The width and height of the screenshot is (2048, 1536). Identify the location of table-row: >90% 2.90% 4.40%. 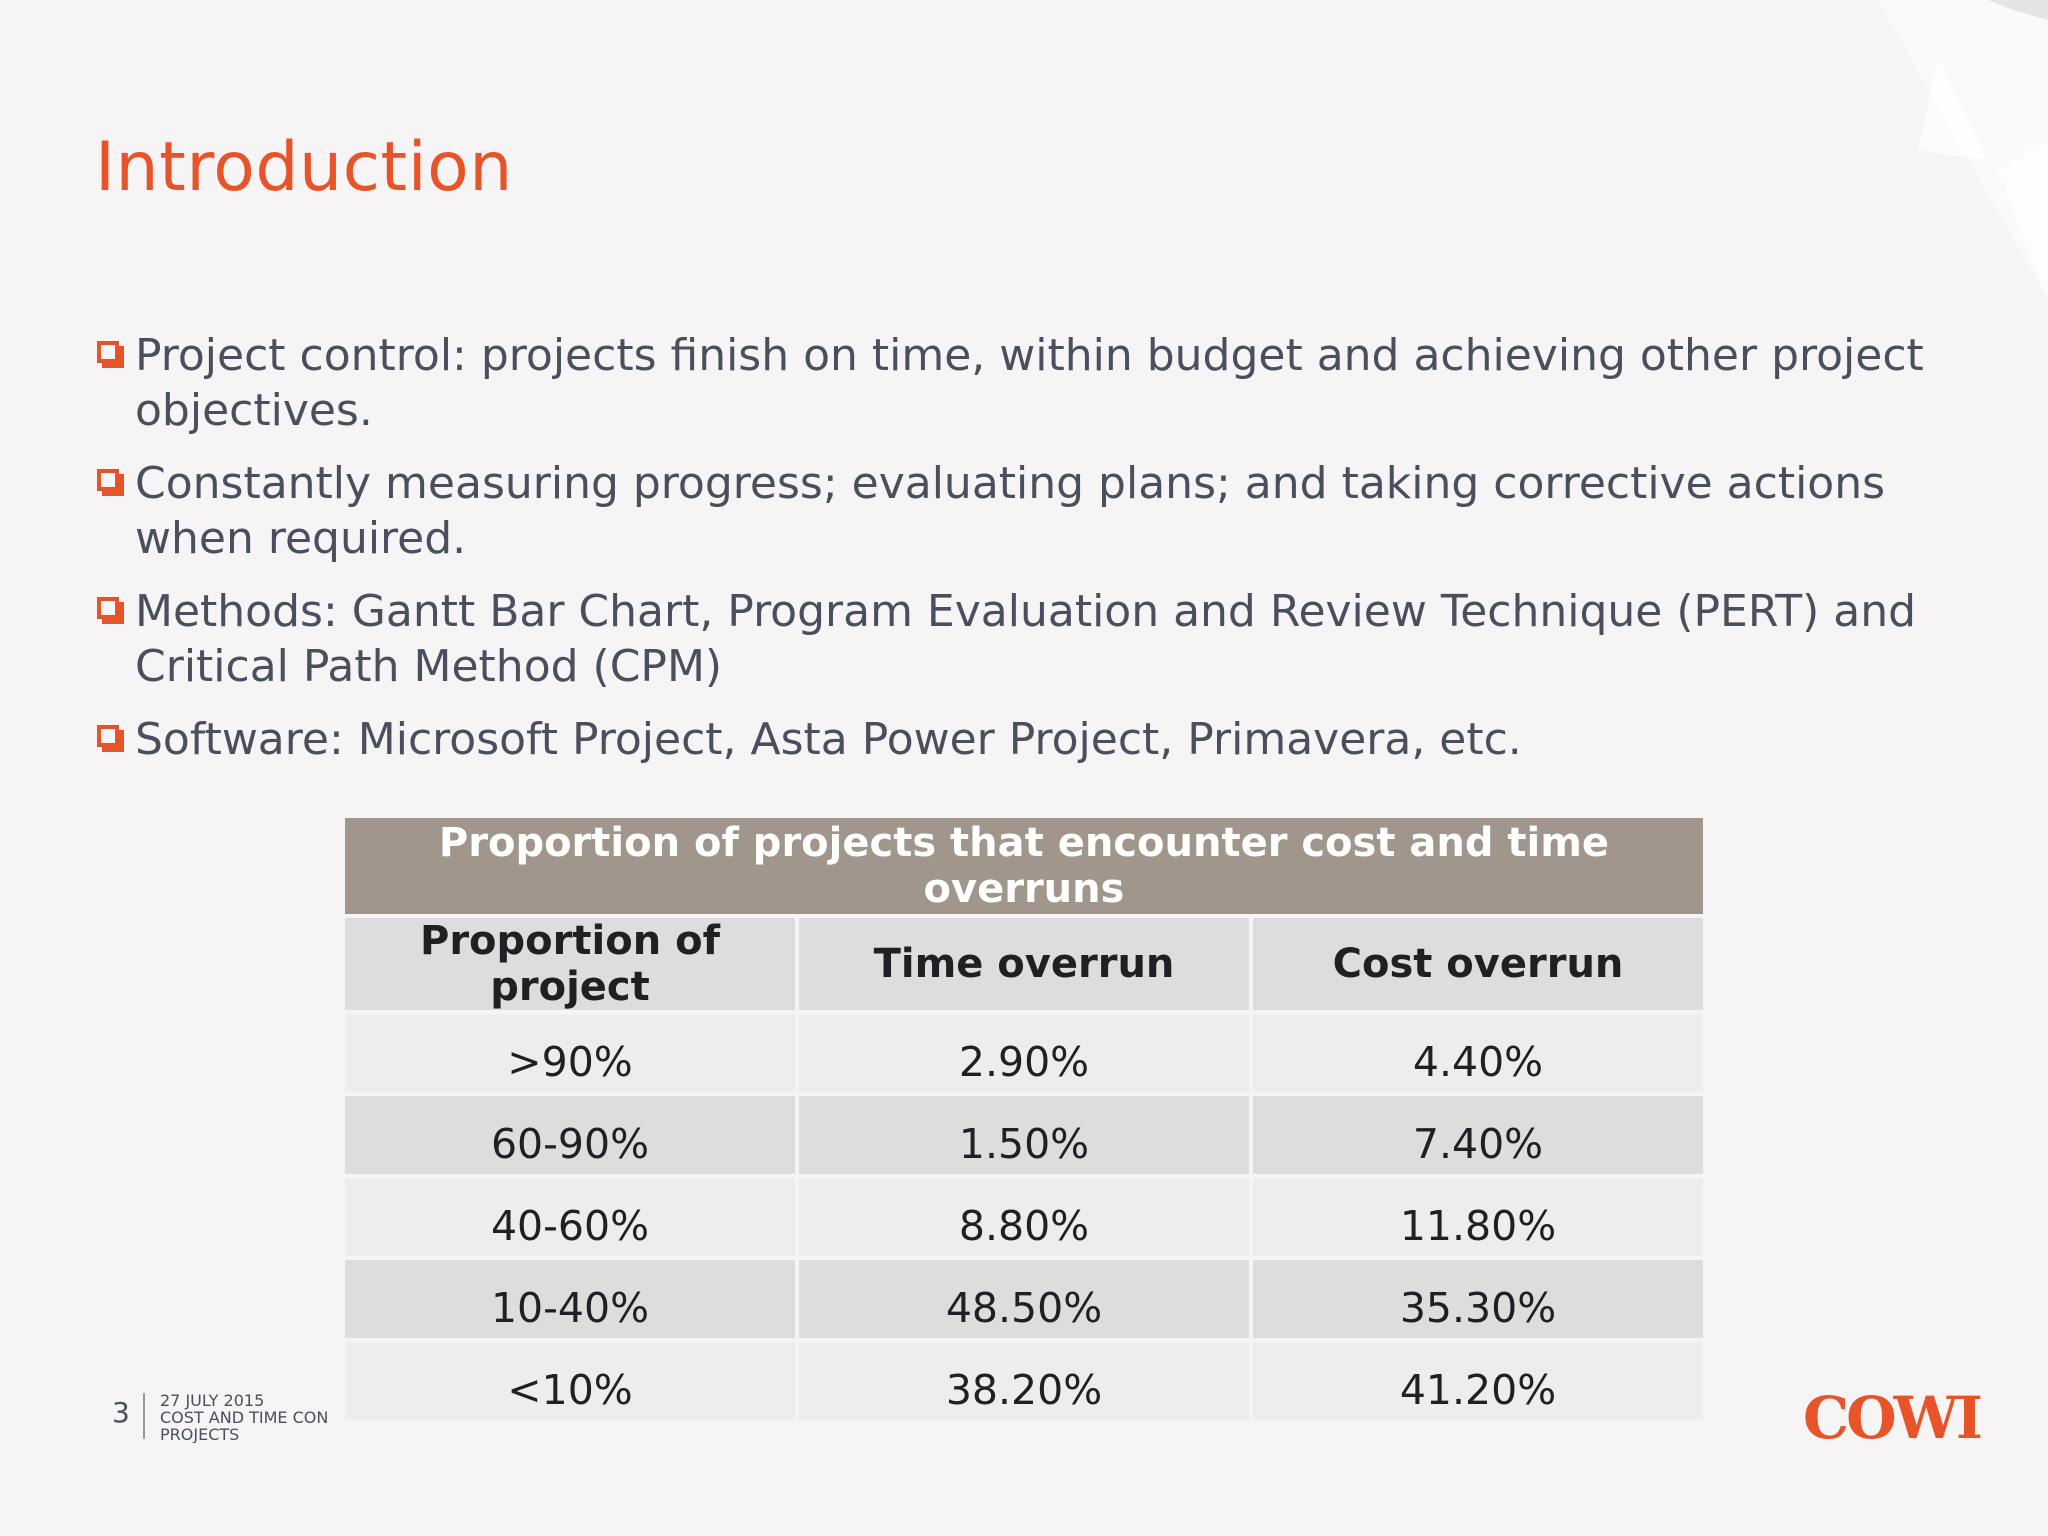
(1024, 1053).